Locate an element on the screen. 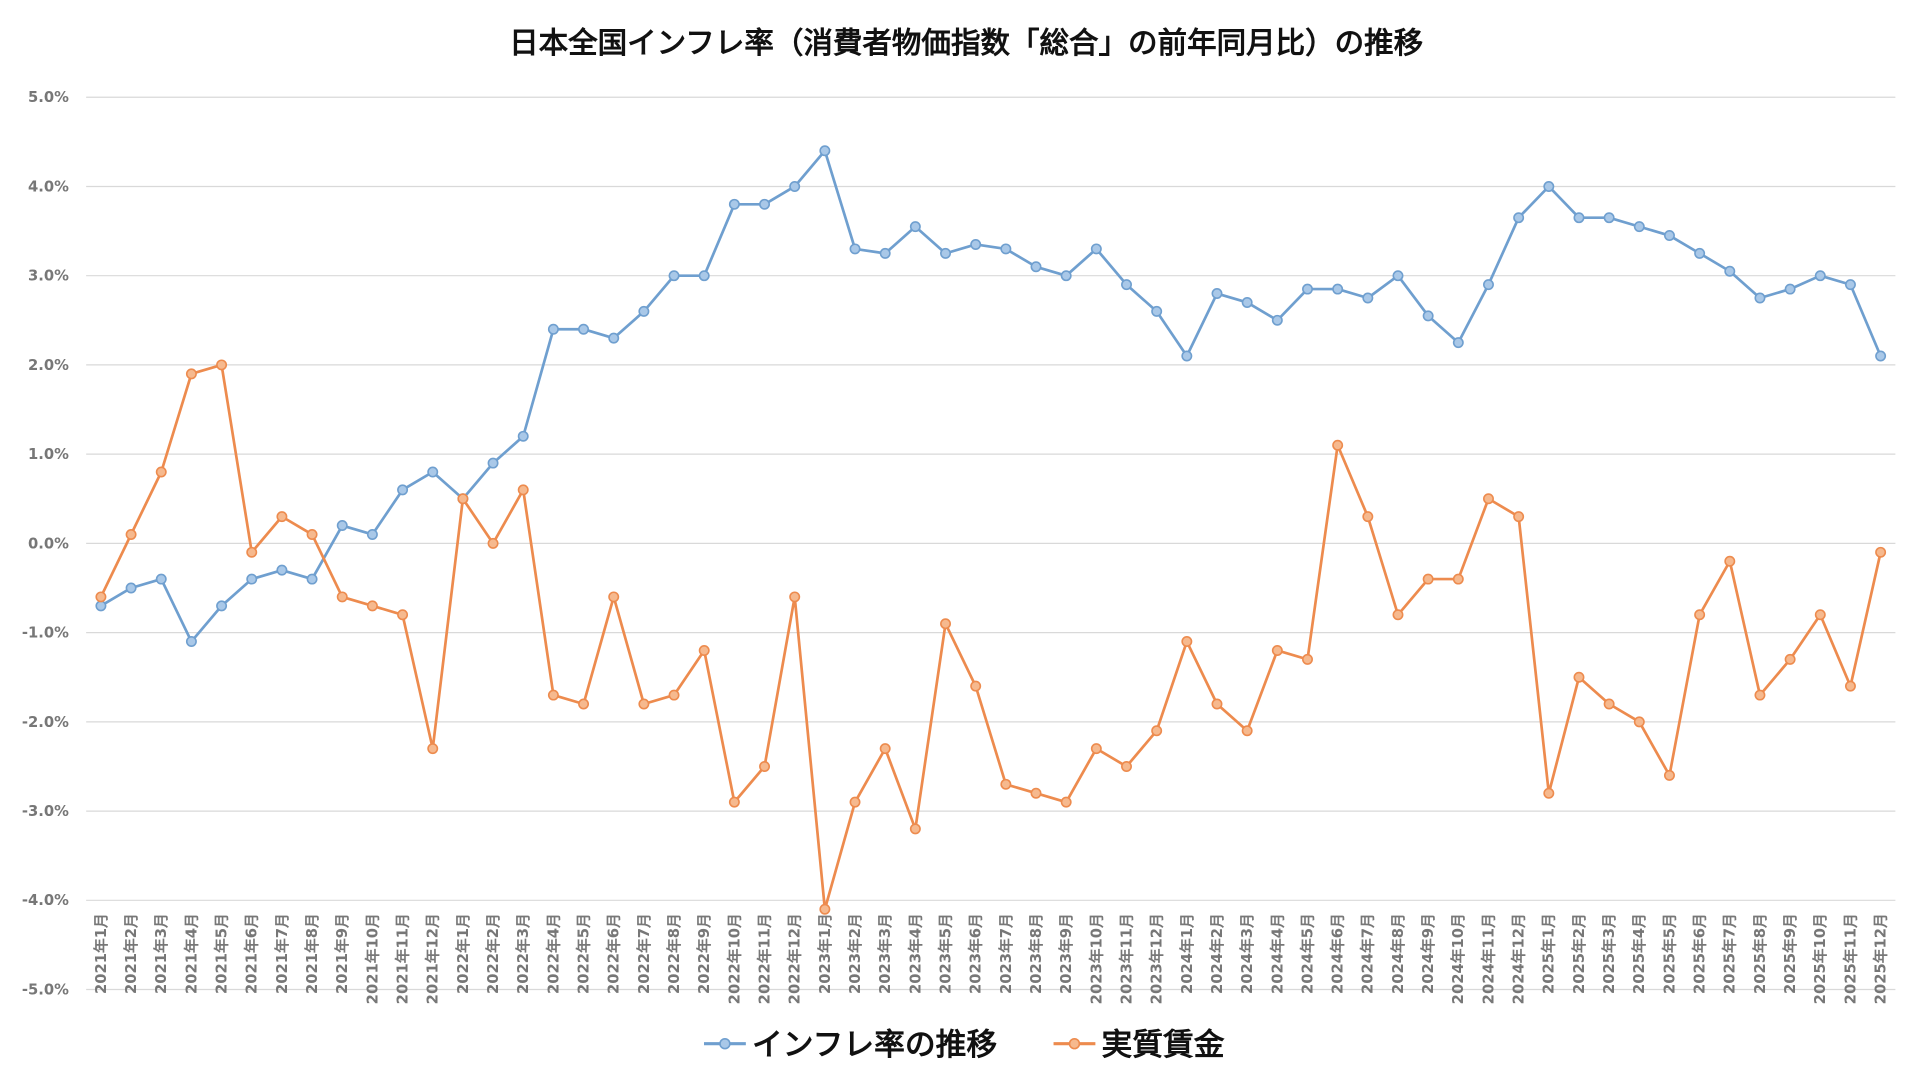  y-tick-label: -2.0% is located at coordinates (45, 722).